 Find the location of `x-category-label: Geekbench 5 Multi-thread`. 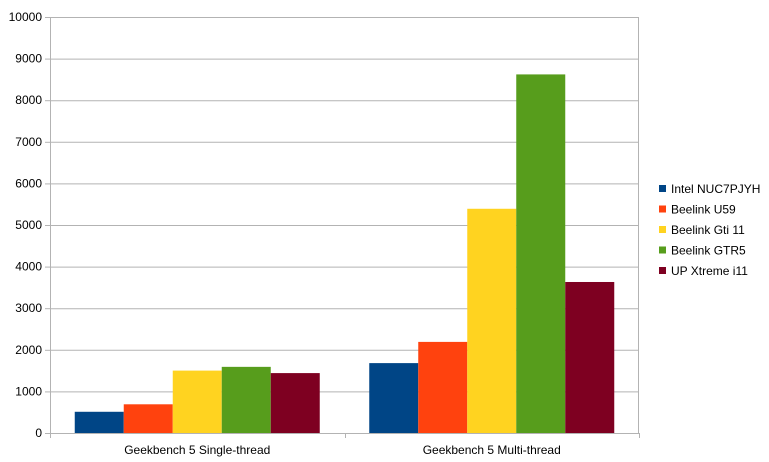

x-category-label: Geekbench 5 Multi-thread is located at coordinates (492, 450).